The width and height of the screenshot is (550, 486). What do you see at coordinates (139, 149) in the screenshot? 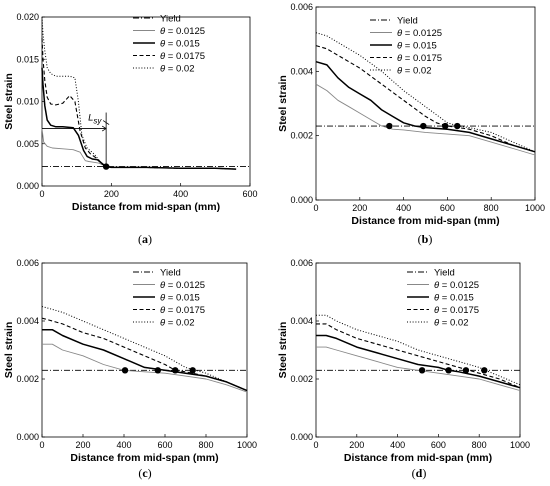
I see `series-line-gray` at bounding box center [139, 149].